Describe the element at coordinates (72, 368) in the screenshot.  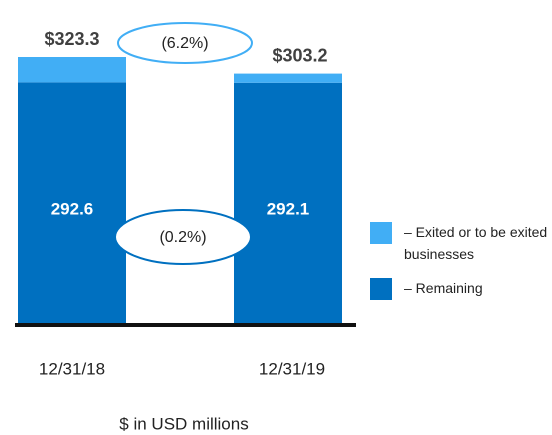
I see `x-tick-label: 12/31/18` at that location.